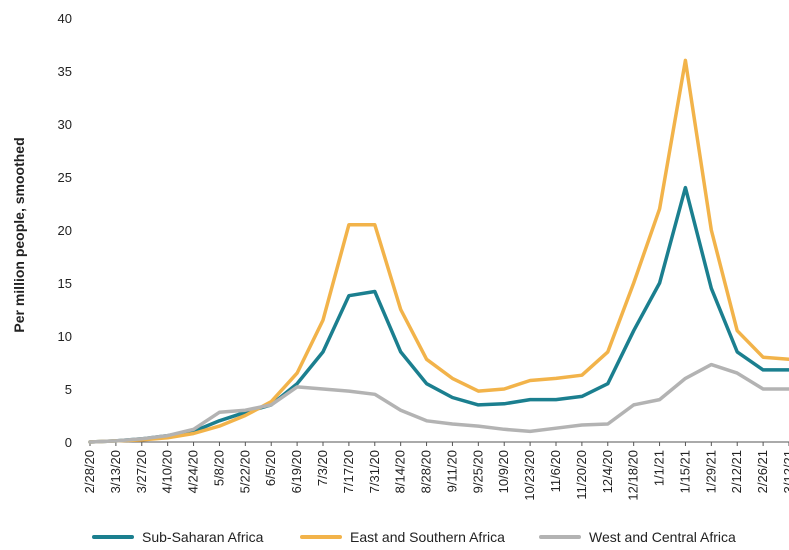 This screenshot has height=550, width=789. What do you see at coordinates (503, 471) in the screenshot?
I see `x-tick-label: 10/9/20` at bounding box center [503, 471].